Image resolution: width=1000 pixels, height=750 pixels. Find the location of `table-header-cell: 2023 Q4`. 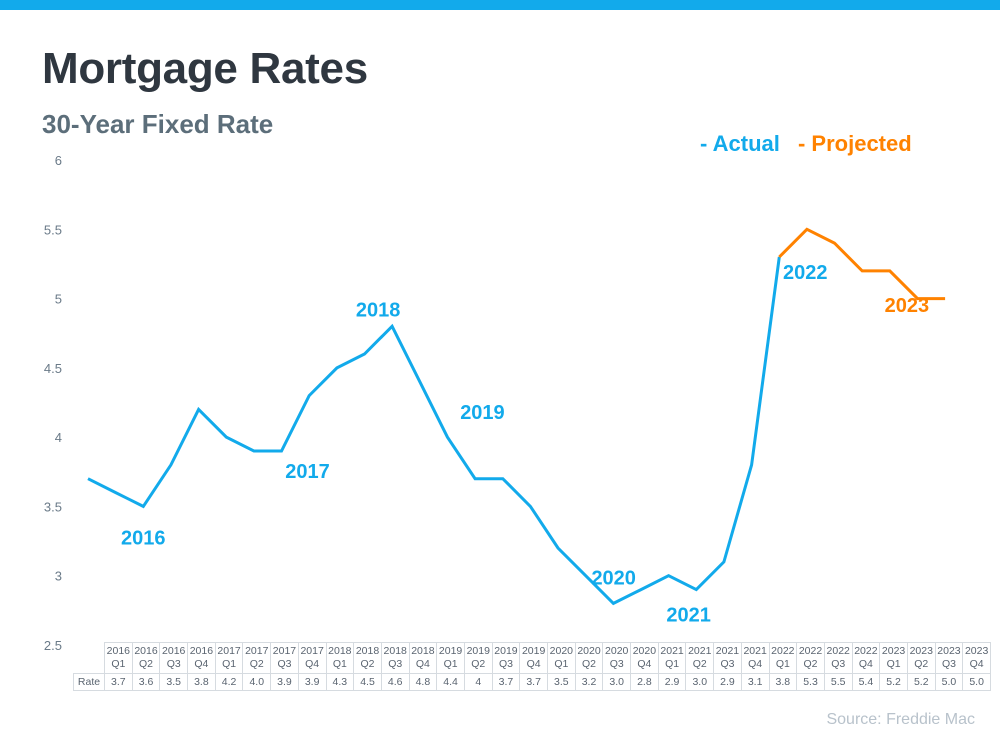

table-header-cell: 2023 Q4 is located at coordinates (976, 658).